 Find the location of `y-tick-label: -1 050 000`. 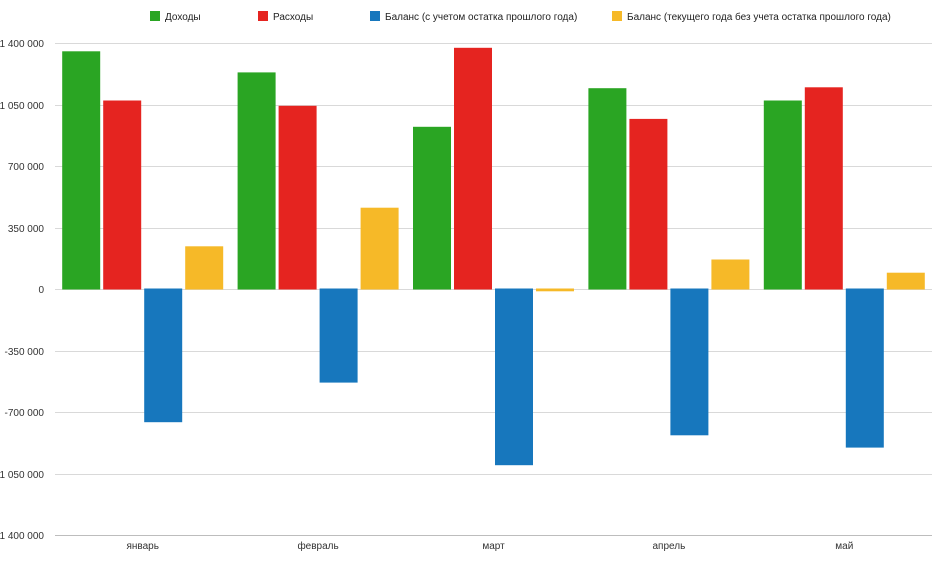

y-tick-label: -1 050 000 is located at coordinates (22, 475).